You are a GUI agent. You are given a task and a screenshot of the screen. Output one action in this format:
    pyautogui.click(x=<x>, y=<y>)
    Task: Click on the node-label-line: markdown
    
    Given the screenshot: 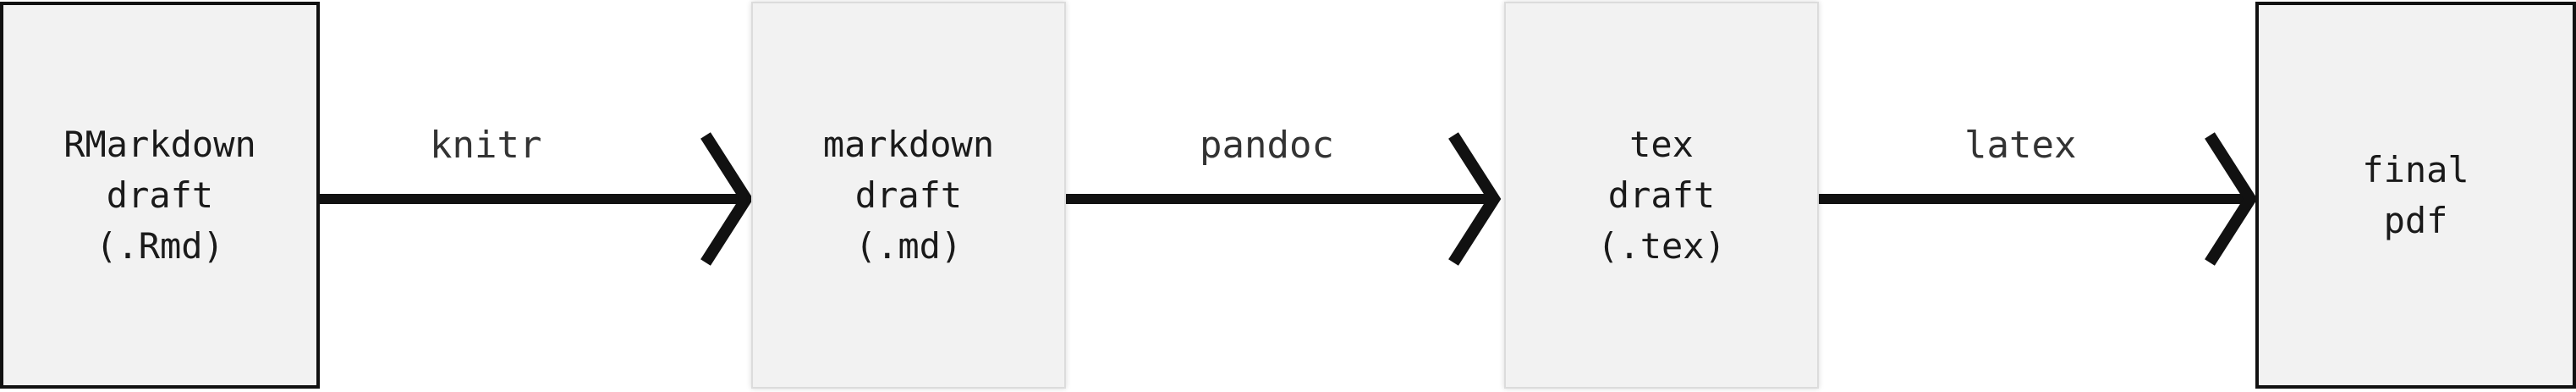 What is the action you would take?
    pyautogui.click(x=908, y=144)
    